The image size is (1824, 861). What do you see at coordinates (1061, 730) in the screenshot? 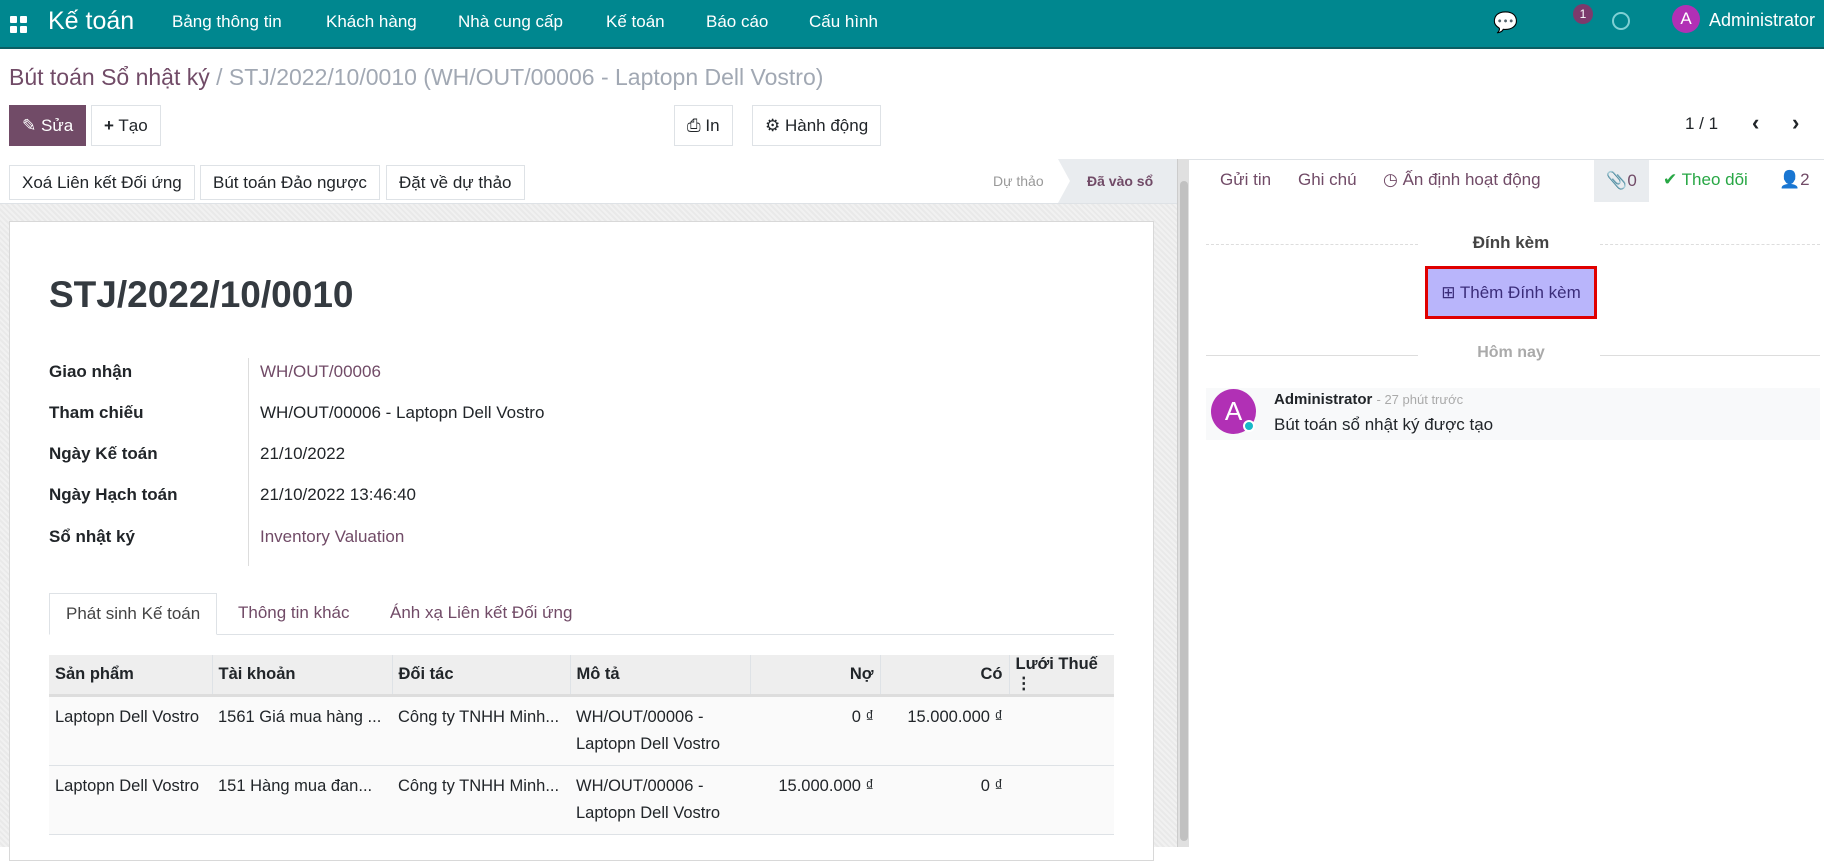
I see `cell-tax-grid` at bounding box center [1061, 730].